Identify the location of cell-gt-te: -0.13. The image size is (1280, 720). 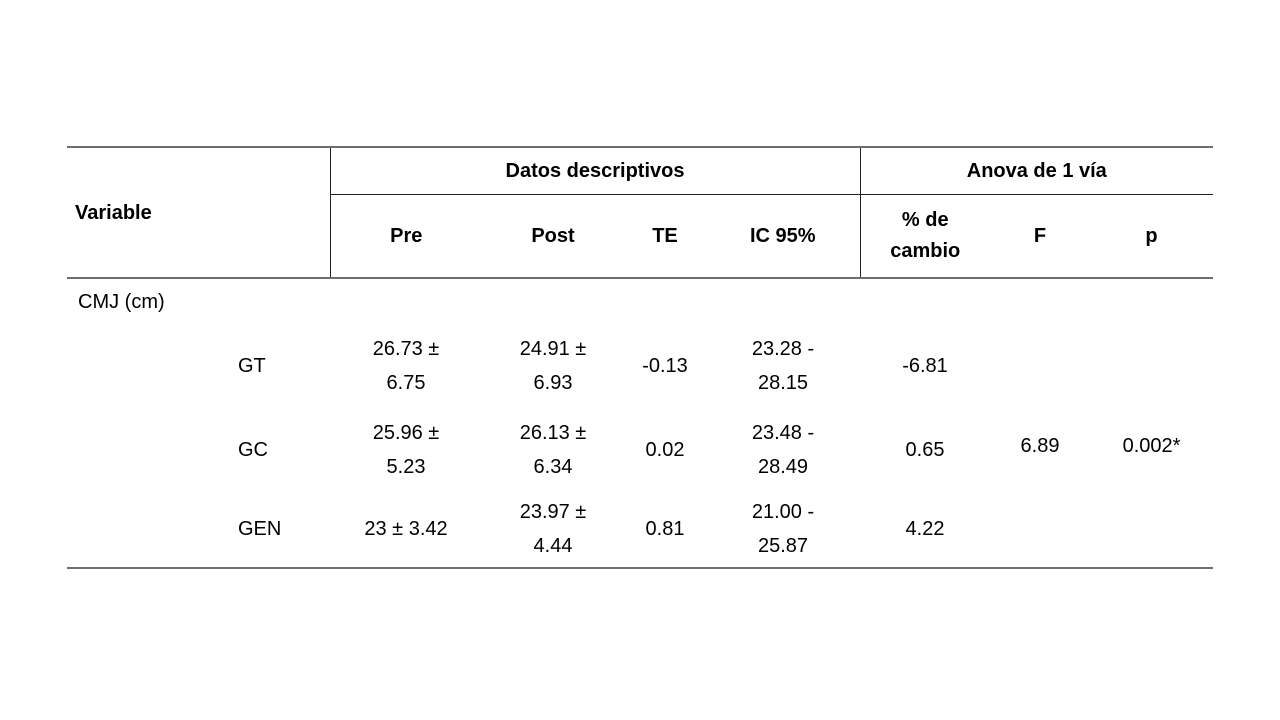
(665, 366).